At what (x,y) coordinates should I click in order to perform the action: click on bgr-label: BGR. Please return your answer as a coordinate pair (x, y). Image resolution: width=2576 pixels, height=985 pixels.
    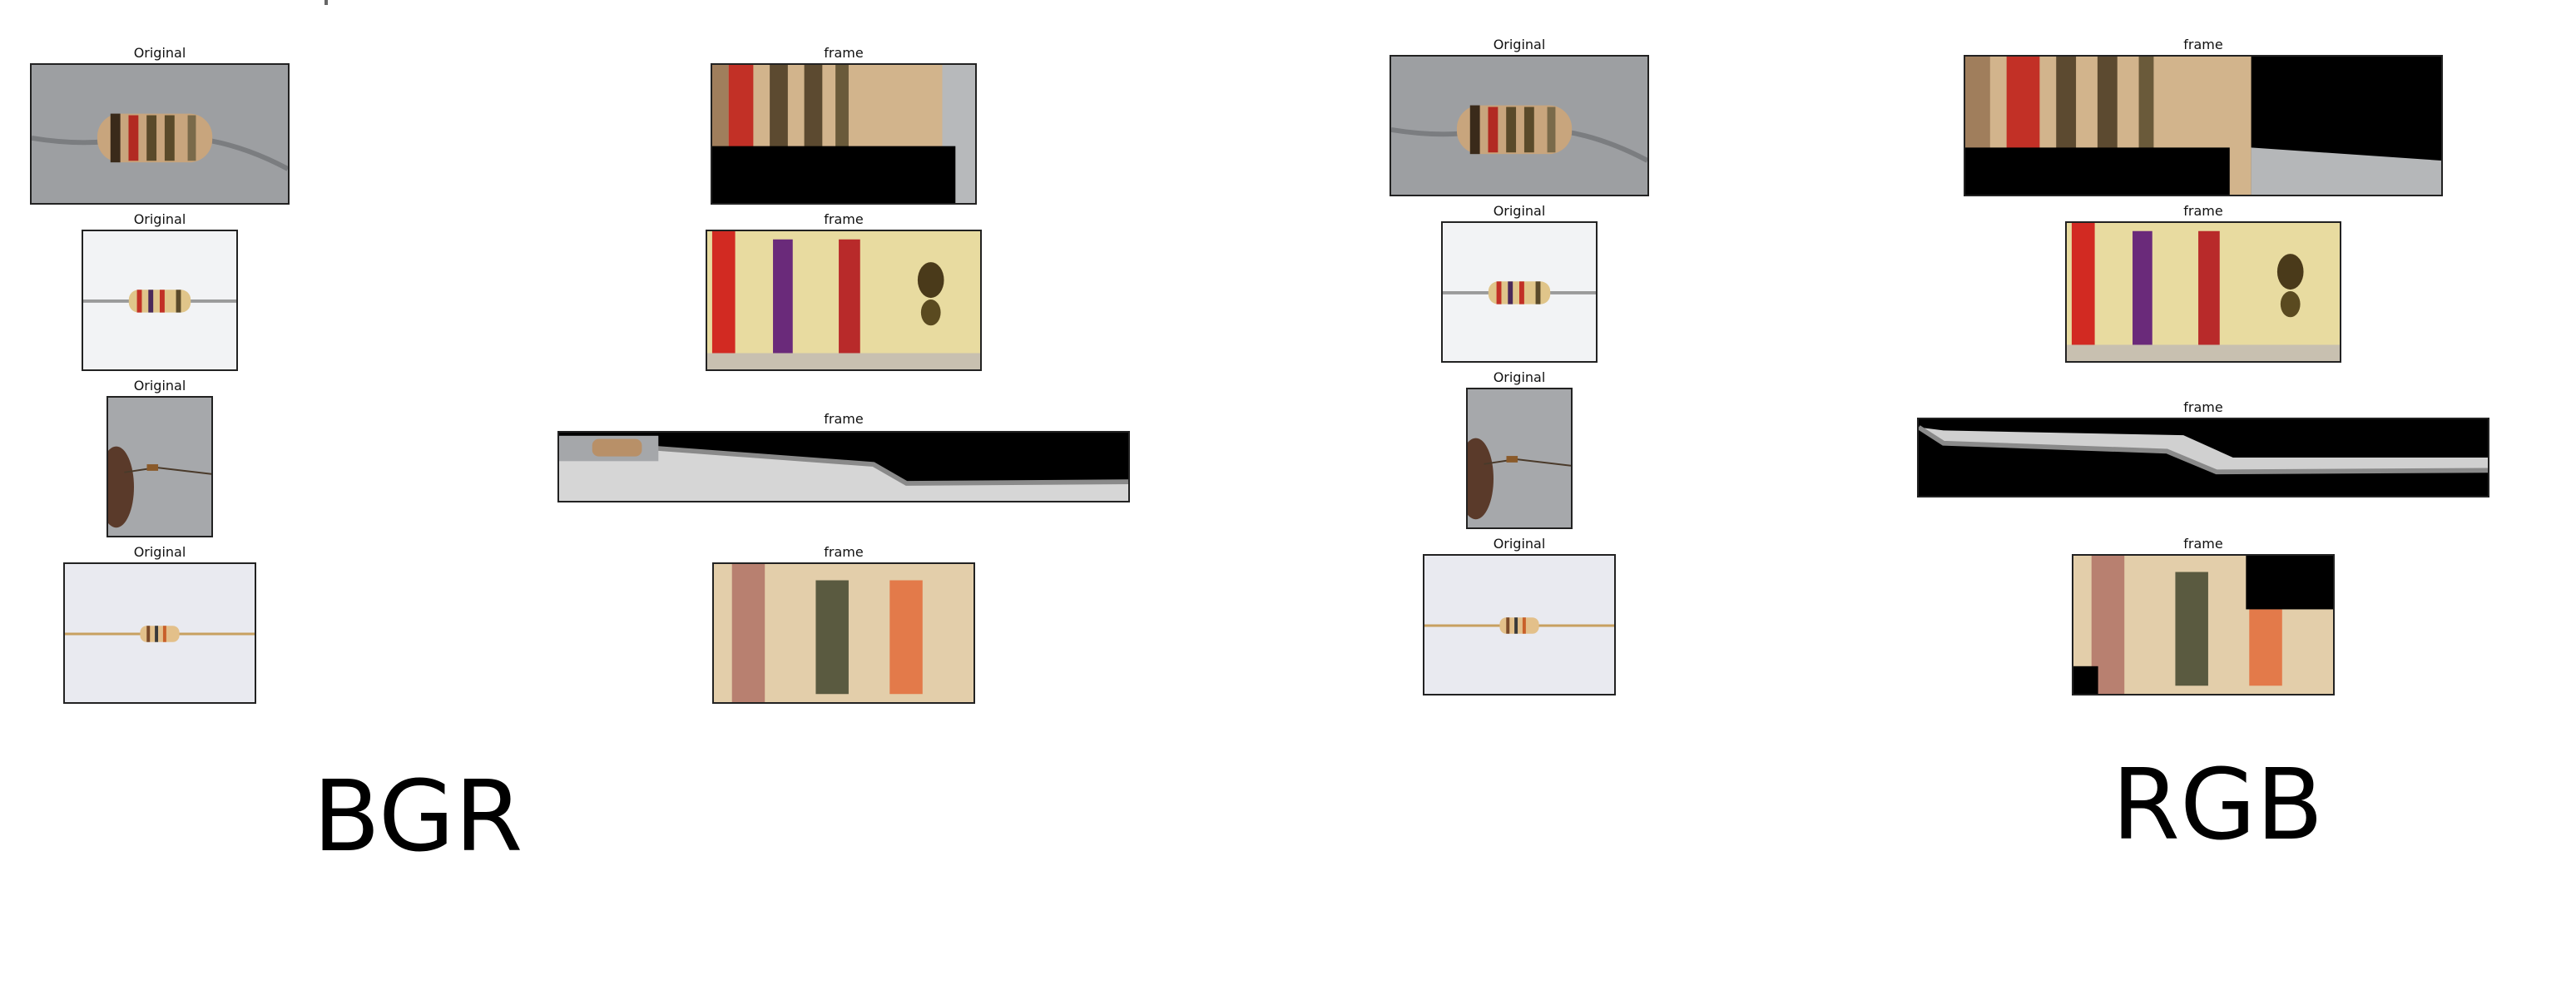
    Looking at the image, I should click on (418, 817).